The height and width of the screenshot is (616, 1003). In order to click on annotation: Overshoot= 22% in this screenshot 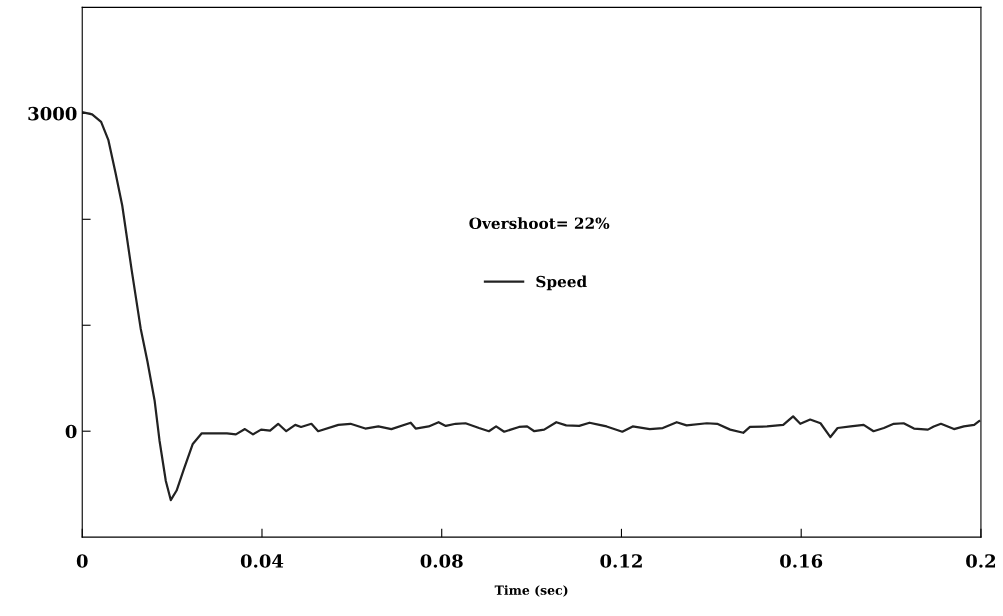, I will do `click(539, 223)`.